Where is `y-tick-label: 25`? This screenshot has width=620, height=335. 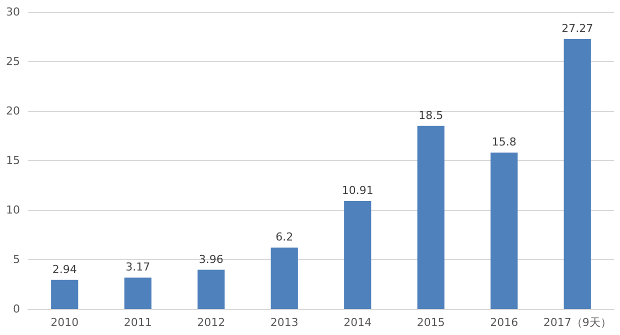 y-tick-label: 25 is located at coordinates (13, 61).